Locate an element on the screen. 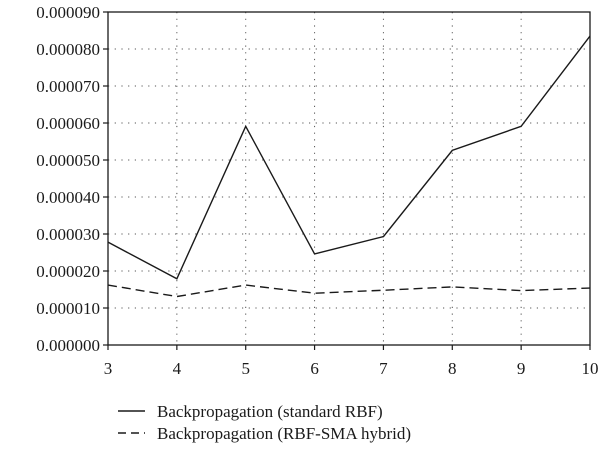 The image size is (610, 460). y-tick-label: 0.000000 is located at coordinates (68, 345).